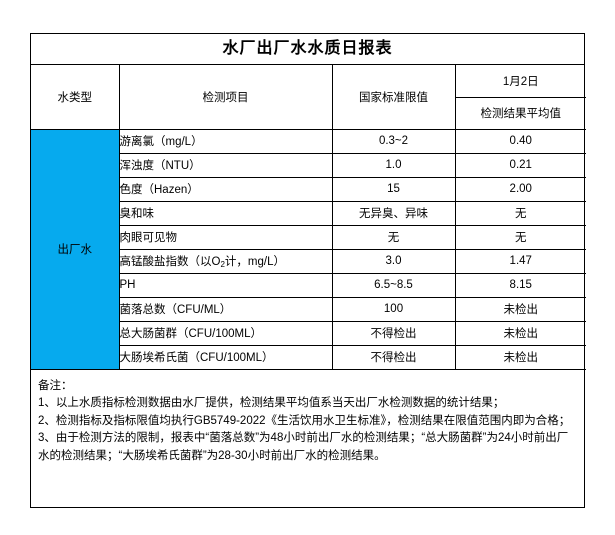 The width and height of the screenshot is (615, 535). Describe the element at coordinates (520, 165) in the screenshot. I see `cell-result: 0.21` at that location.